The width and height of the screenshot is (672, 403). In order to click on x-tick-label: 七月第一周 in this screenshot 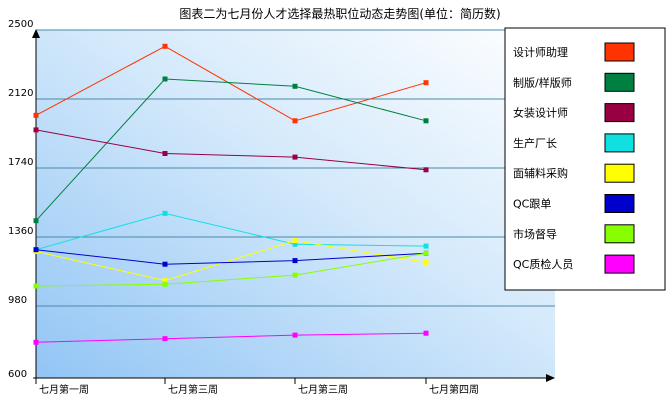, I will do `click(64, 389)`.